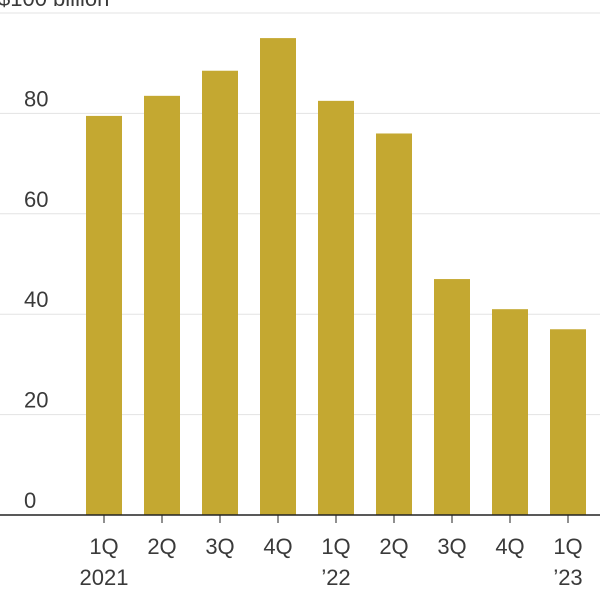 The image size is (600, 600). What do you see at coordinates (300, 518) in the screenshot?
I see `x-axis` at bounding box center [300, 518].